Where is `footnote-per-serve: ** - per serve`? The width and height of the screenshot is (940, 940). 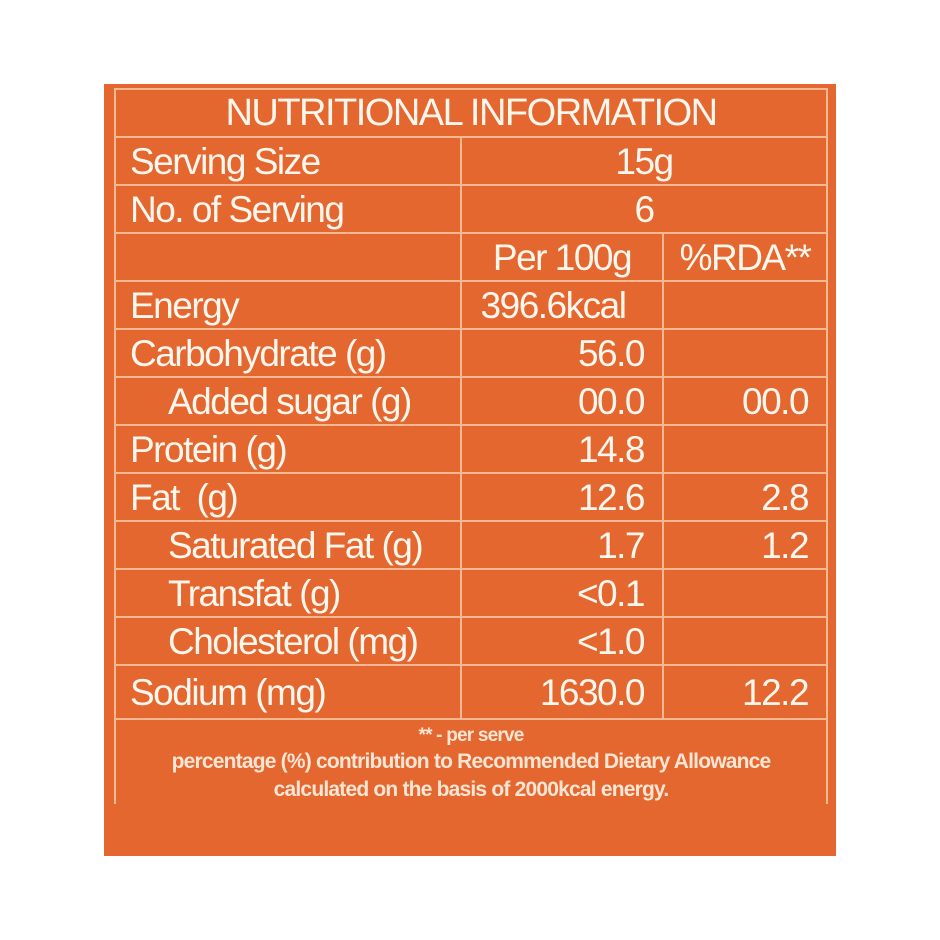
footnote-per-serve: ** - per serve is located at coordinates (471, 735).